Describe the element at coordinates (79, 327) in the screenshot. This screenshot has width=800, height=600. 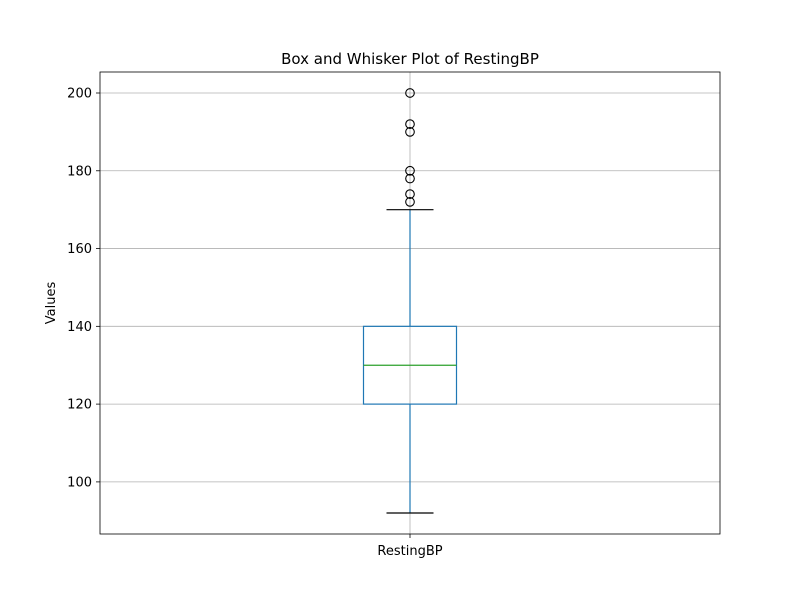
I see `y-tick-label: 140` at that location.